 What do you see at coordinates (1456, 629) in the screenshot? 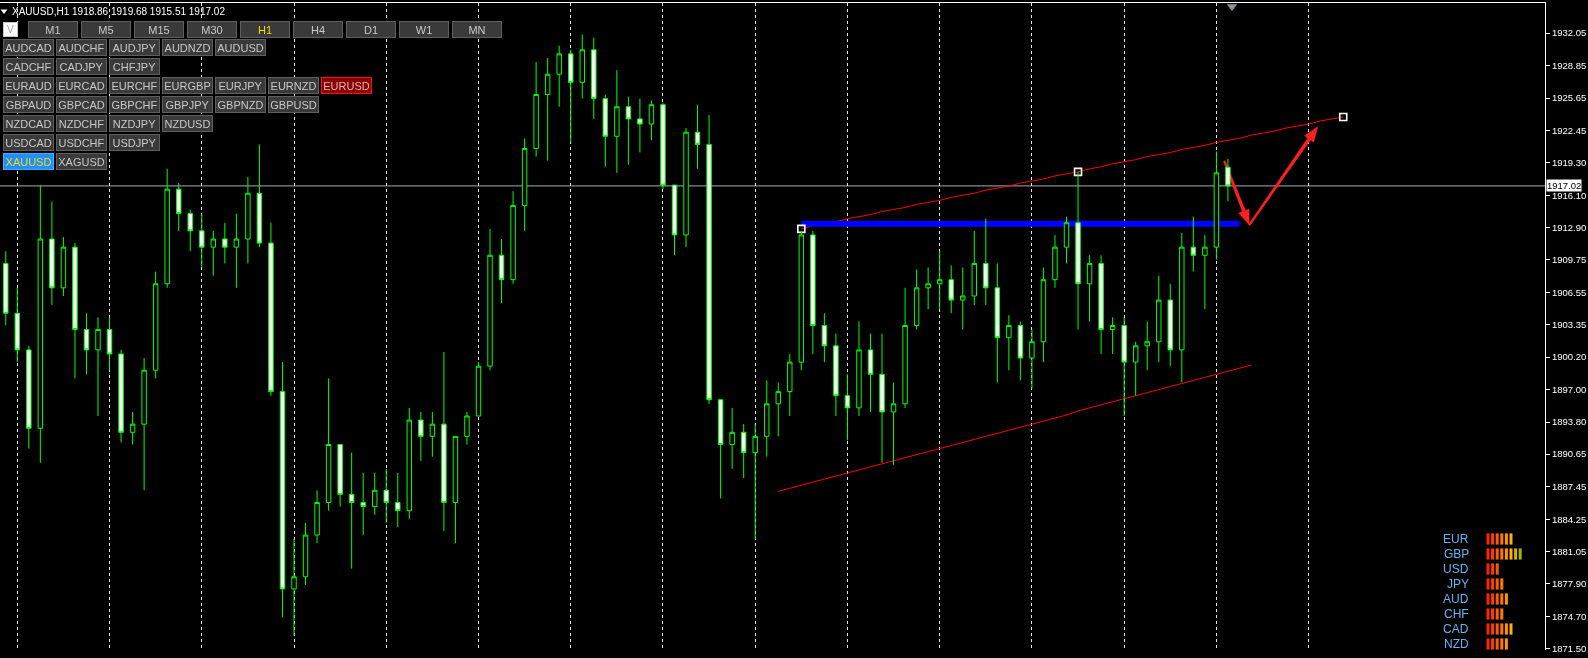
I see `annotation: CAD` at bounding box center [1456, 629].